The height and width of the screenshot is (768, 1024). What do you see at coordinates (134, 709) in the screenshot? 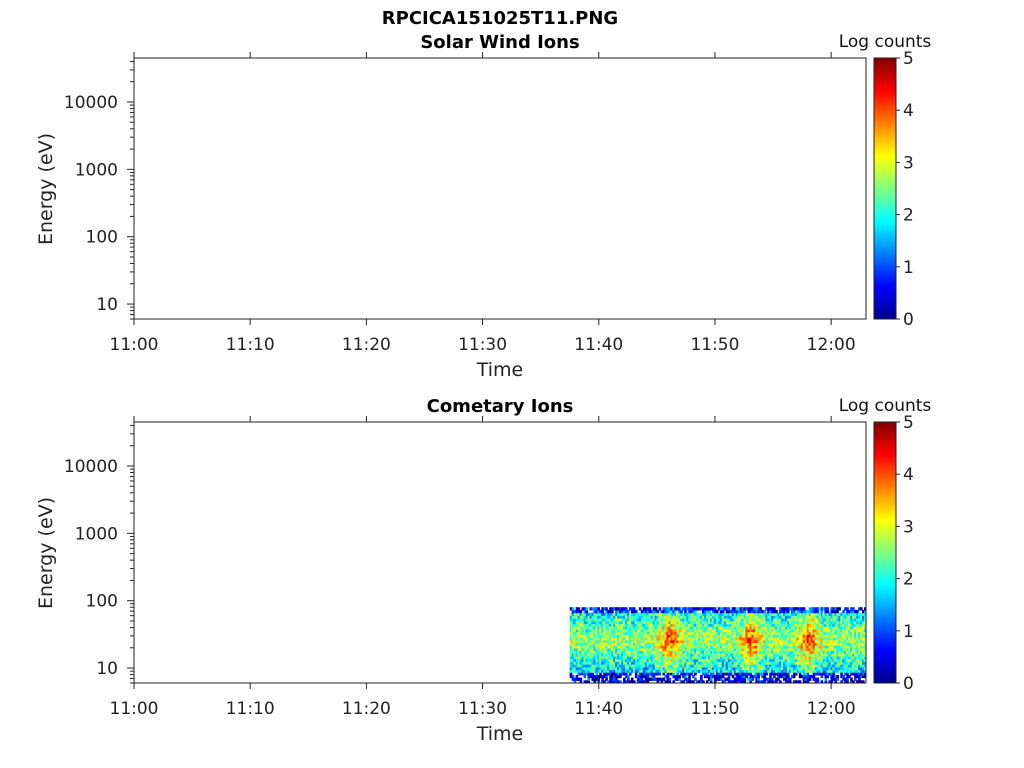
I see `x-tick-label: 11:00` at bounding box center [134, 709].